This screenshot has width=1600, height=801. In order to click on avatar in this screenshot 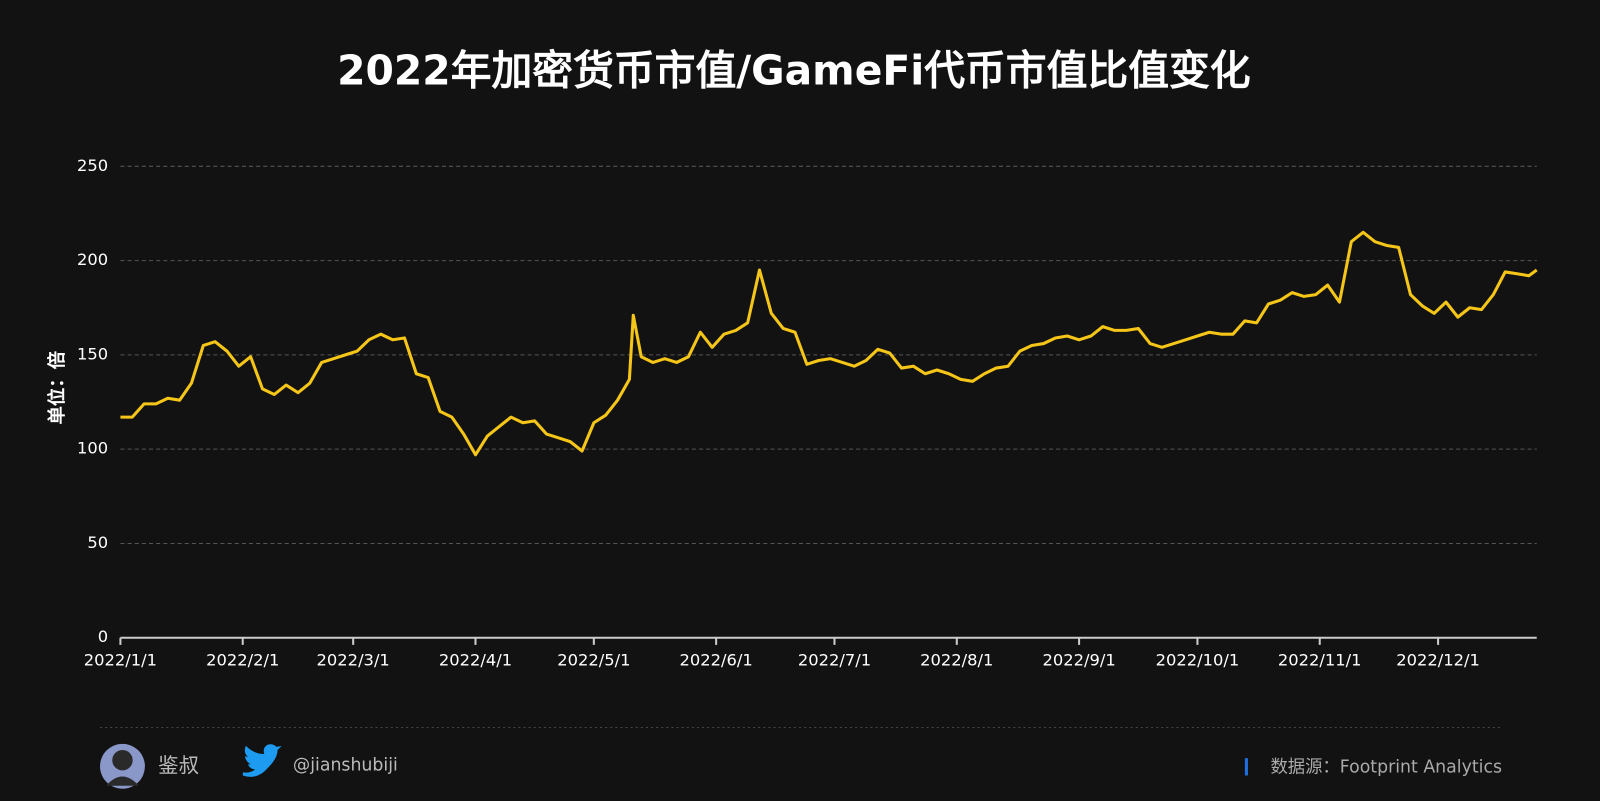, I will do `click(122, 766)`.